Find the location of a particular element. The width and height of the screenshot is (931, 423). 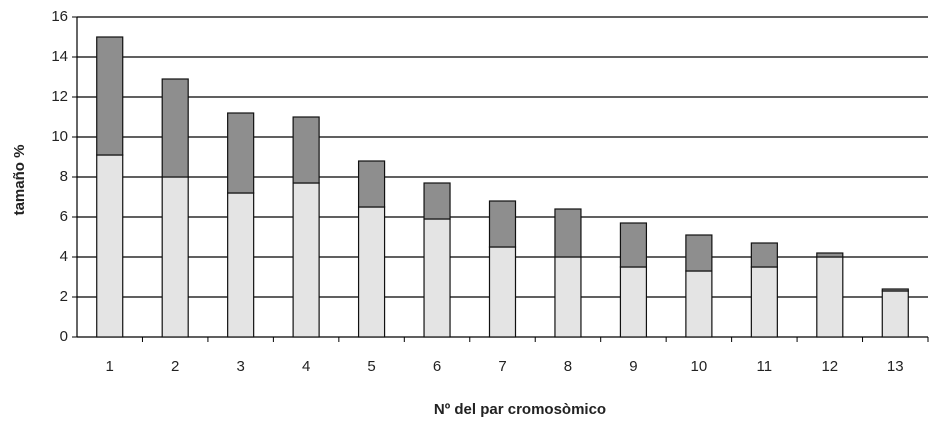

y-tick-label: 6 is located at coordinates (64, 216).